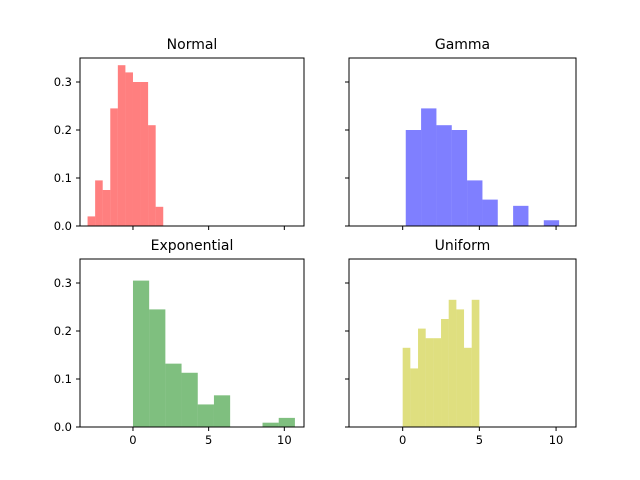 The width and height of the screenshot is (640, 480). Describe the element at coordinates (462, 45) in the screenshot. I see `subplot-title: Gamma` at that location.